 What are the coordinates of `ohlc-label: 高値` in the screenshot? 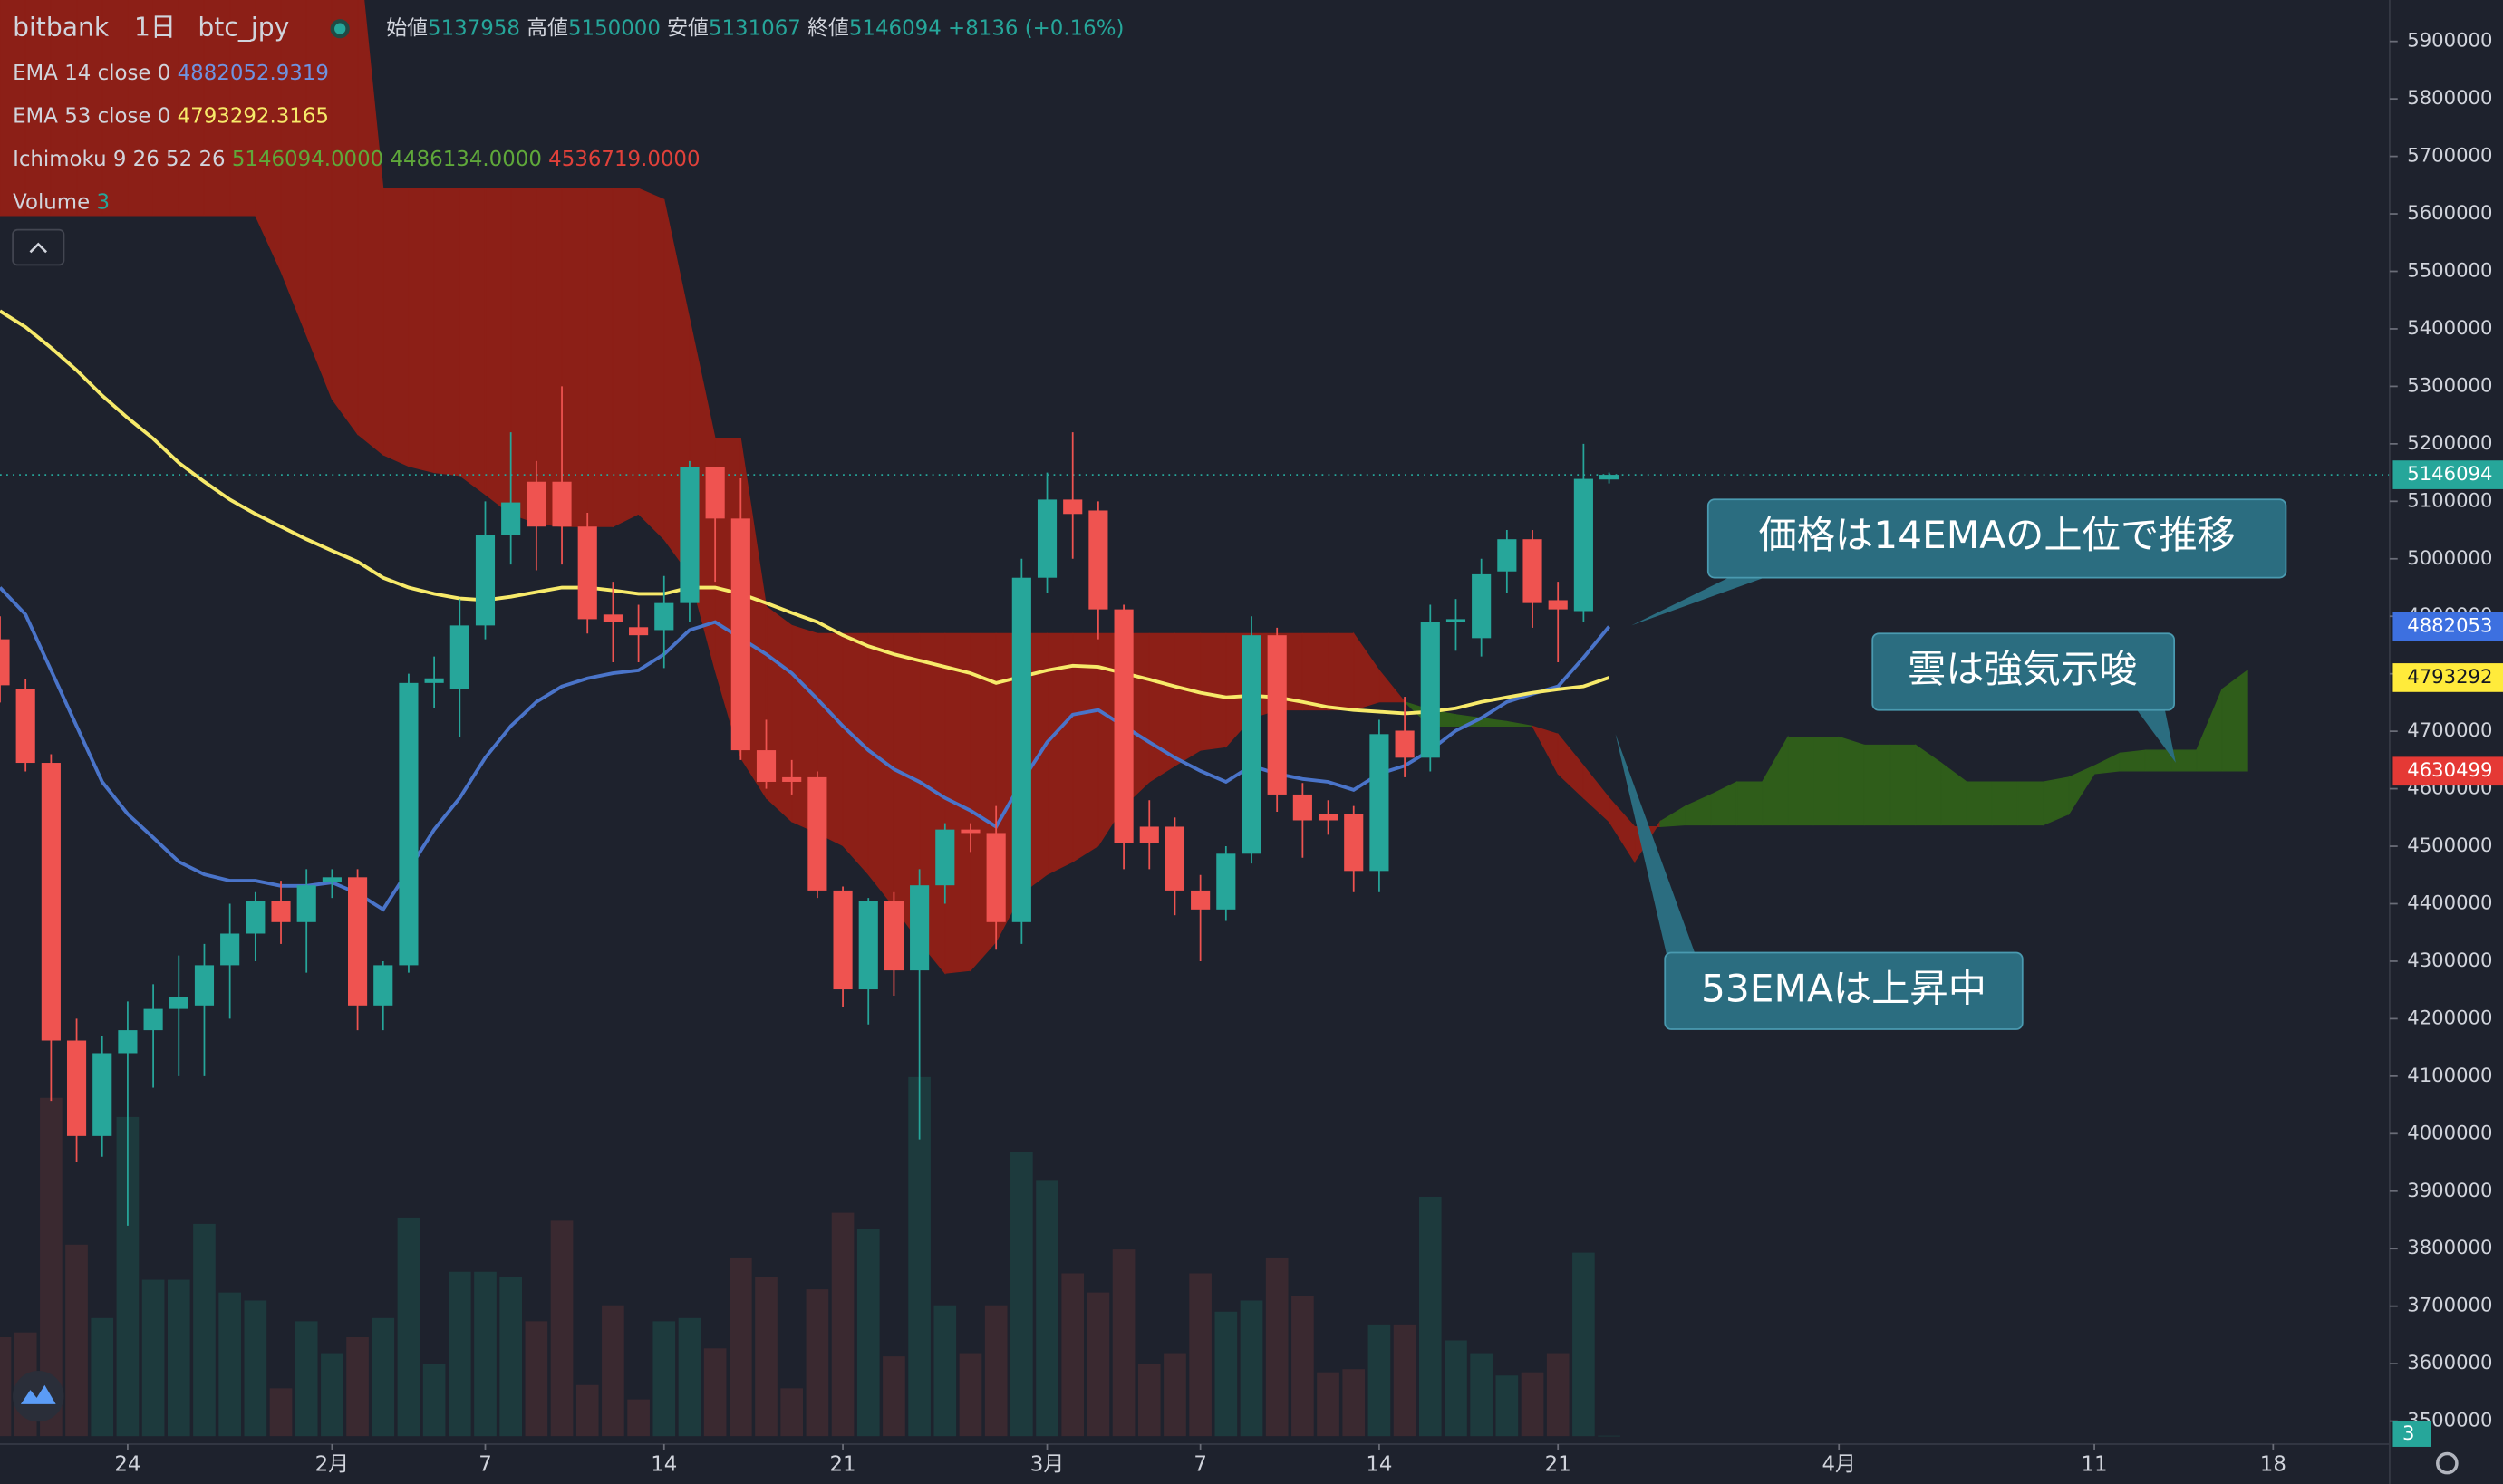 It's located at (547, 28).